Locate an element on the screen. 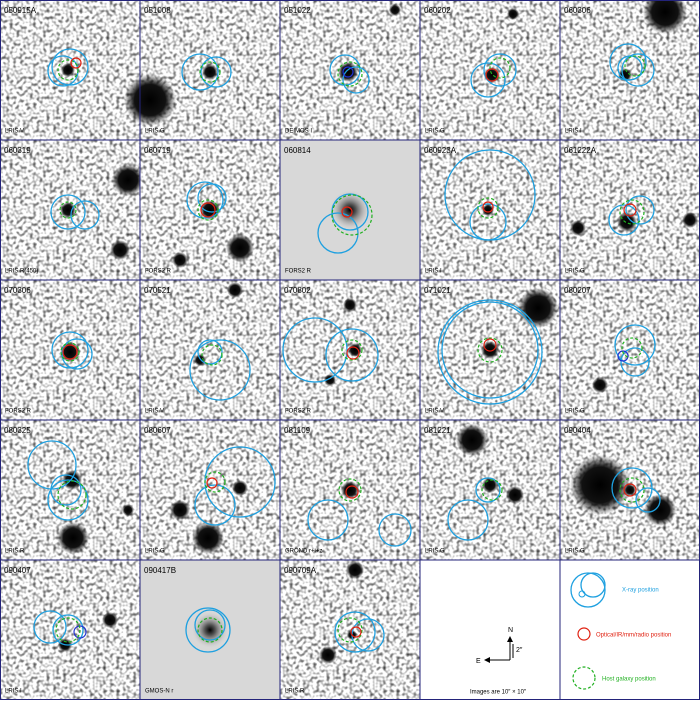 This screenshot has width=700, height=705. panel-name: 070306 is located at coordinates (17, 290).